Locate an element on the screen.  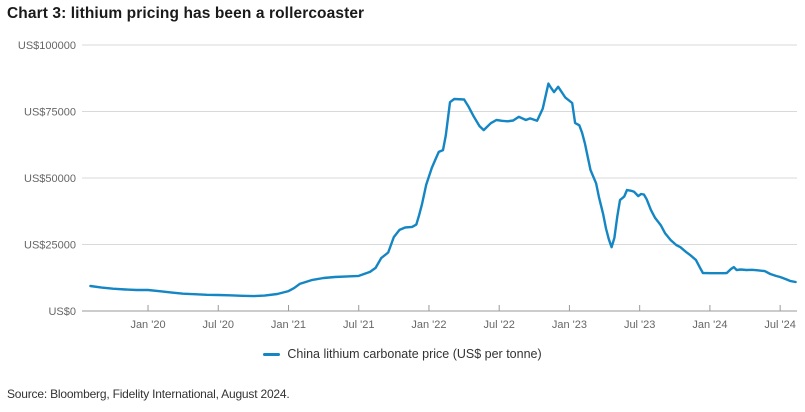
x-axis-label: Jul '22 is located at coordinates (498, 325).